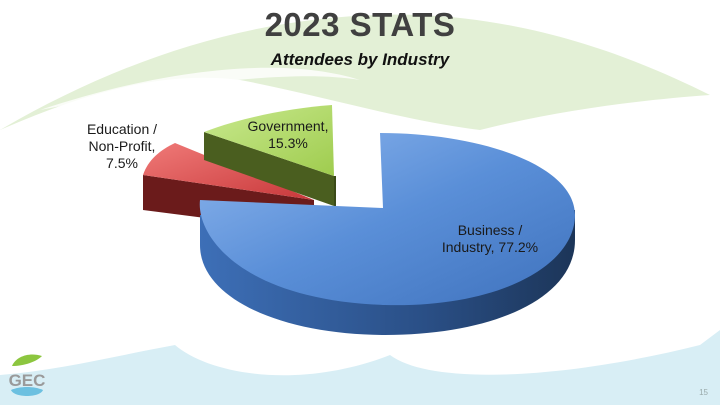  Describe the element at coordinates (360, 59) in the screenshot. I see `chart-subtitle: Attendees by Industry` at that location.